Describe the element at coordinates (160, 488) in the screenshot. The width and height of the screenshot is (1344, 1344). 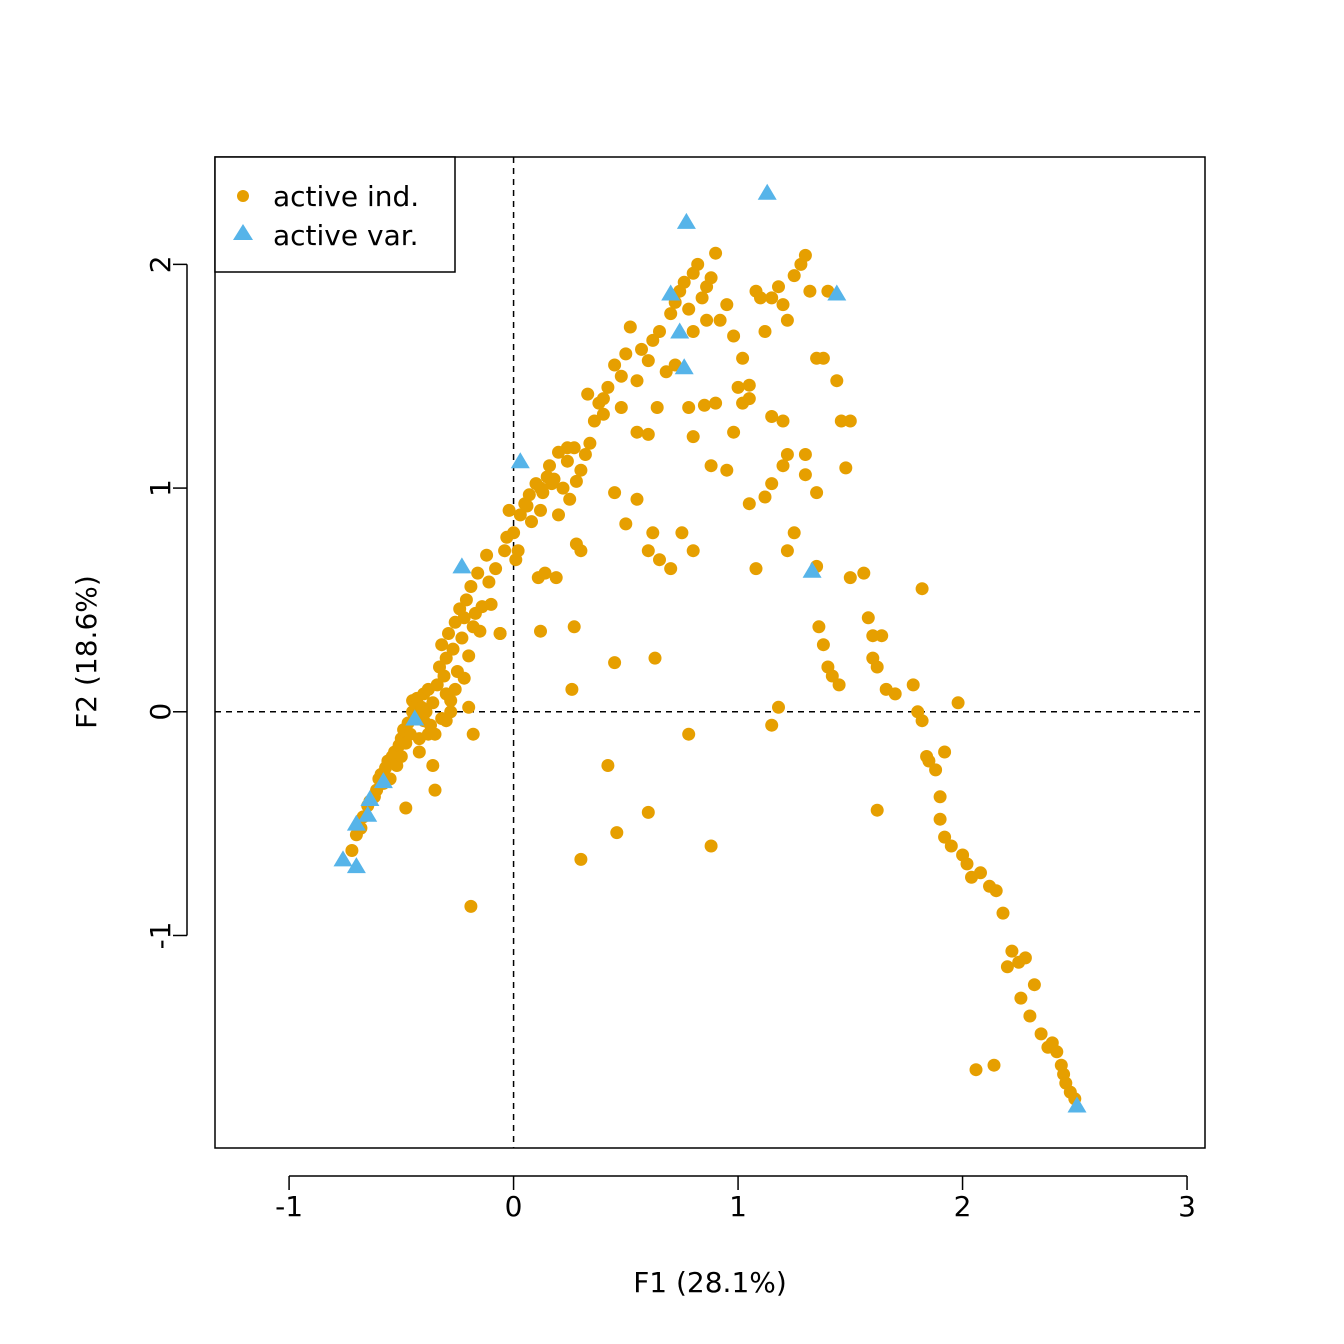
I see `y-tick-label: 1` at that location.